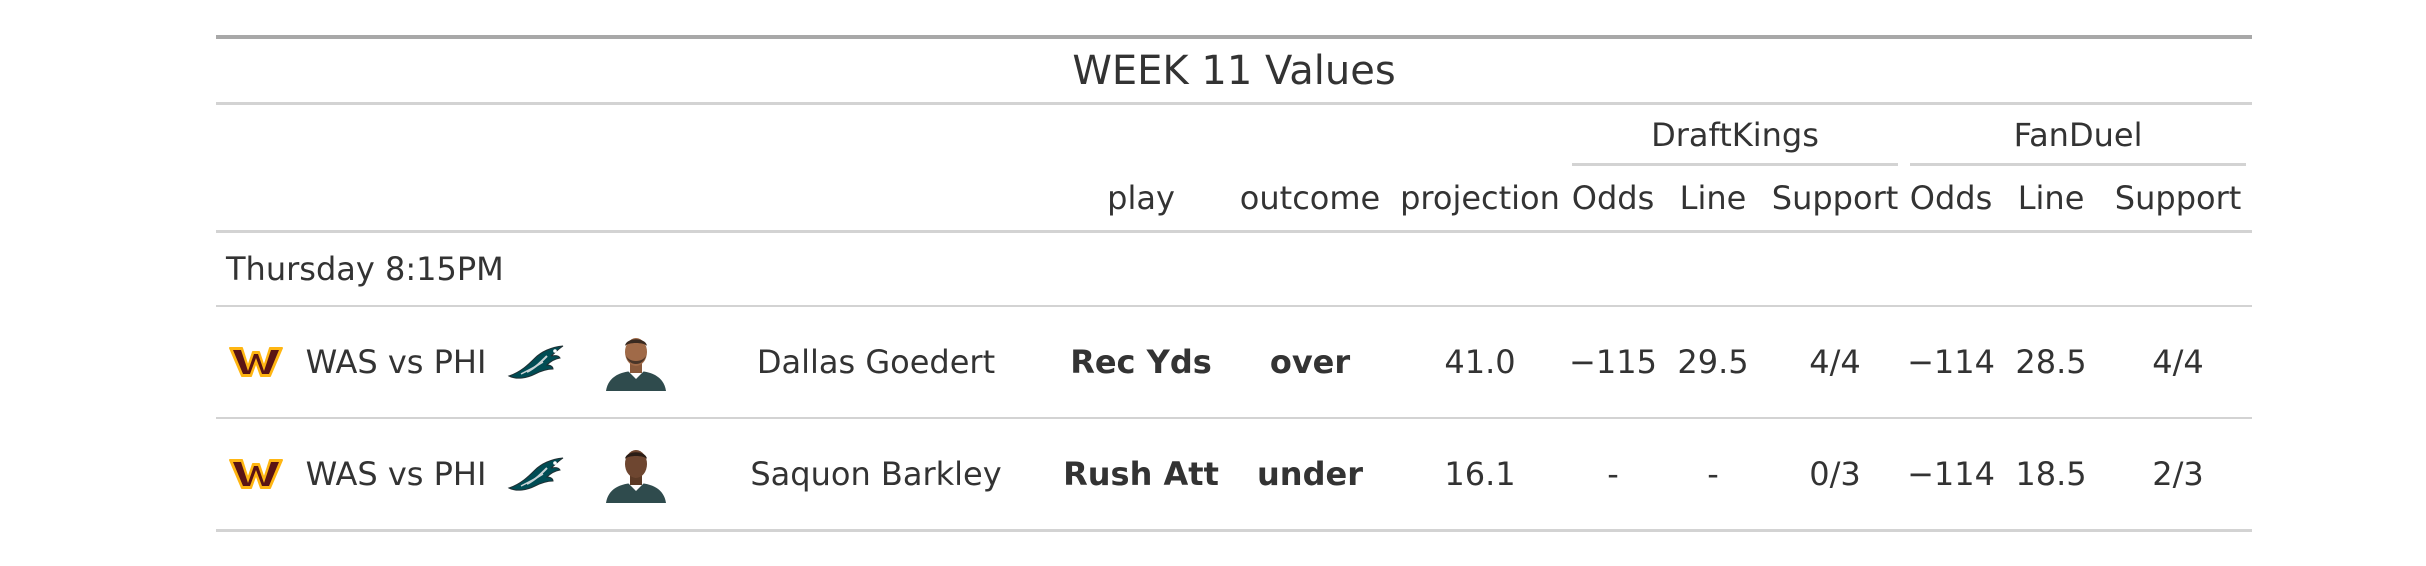 Image resolution: width=2426 pixels, height=566 pixels. Describe the element at coordinates (2178, 362) in the screenshot. I see `fd-support: 4/4` at that location.